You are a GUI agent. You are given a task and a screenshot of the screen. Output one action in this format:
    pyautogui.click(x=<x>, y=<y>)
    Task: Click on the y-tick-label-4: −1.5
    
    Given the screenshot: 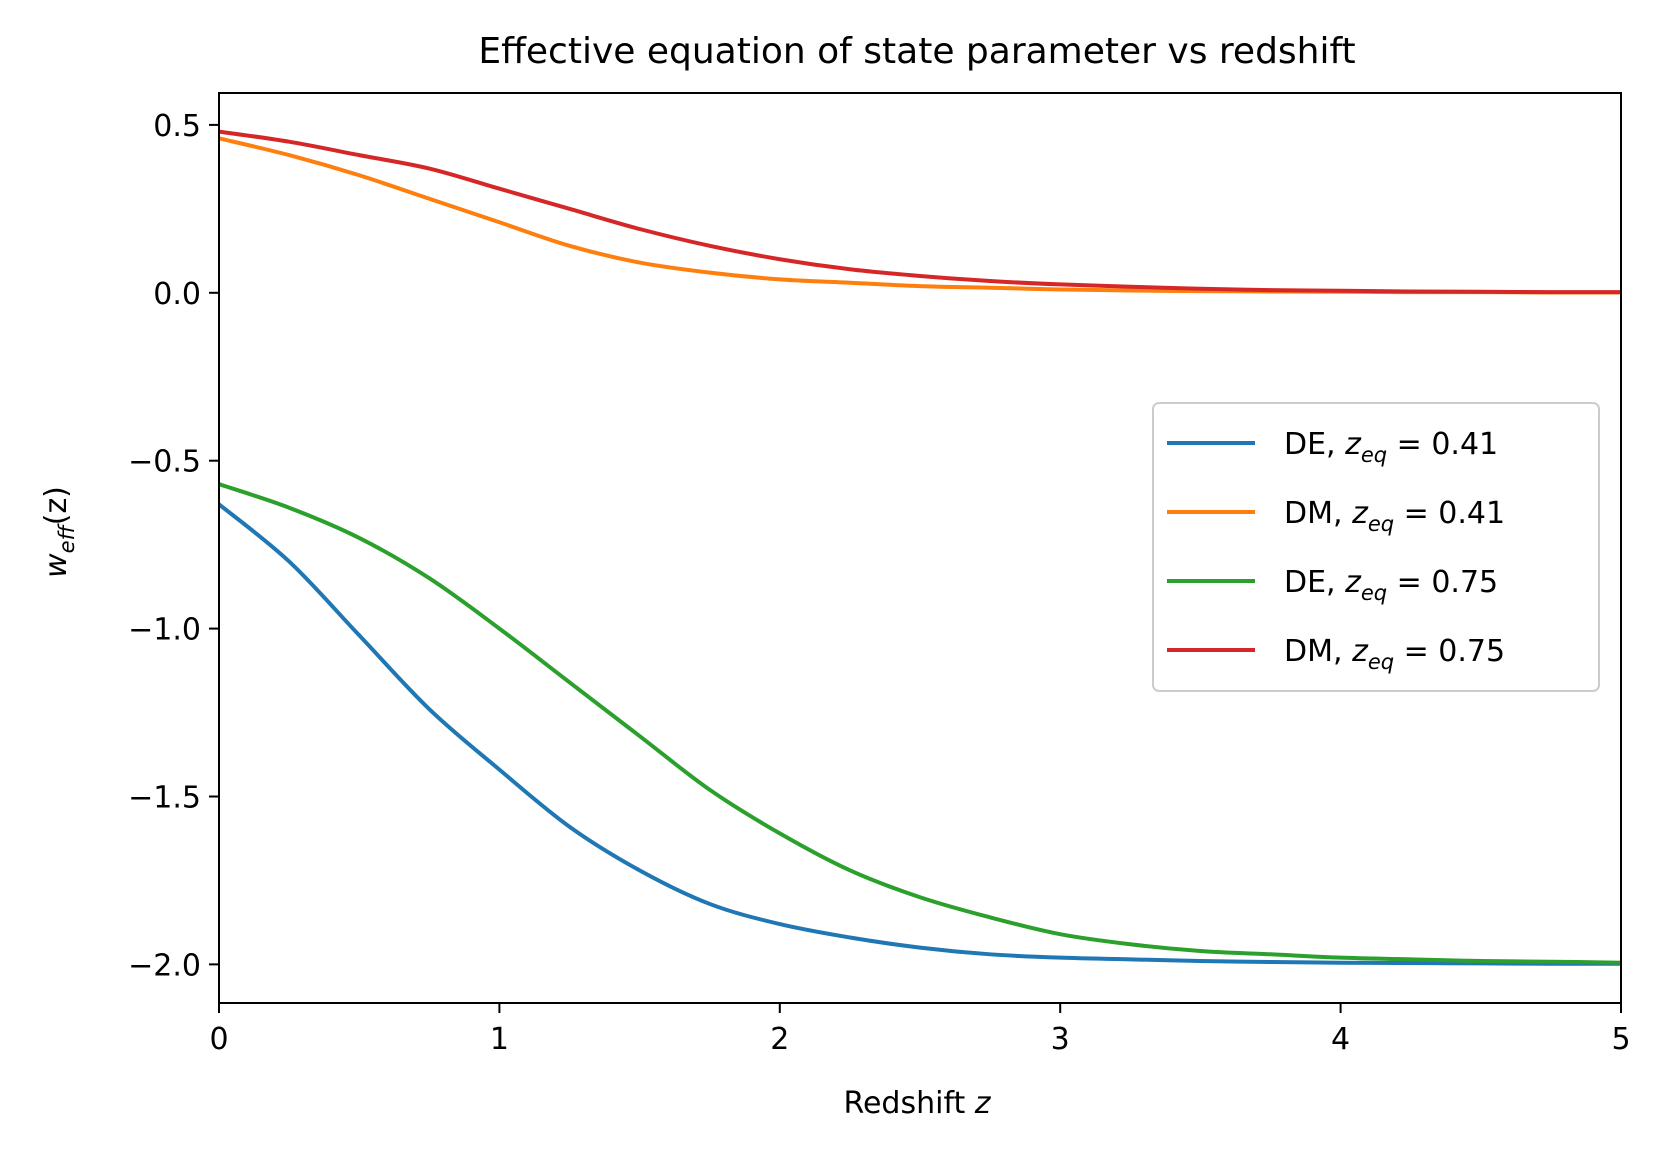 What is the action you would take?
    pyautogui.click(x=164, y=797)
    